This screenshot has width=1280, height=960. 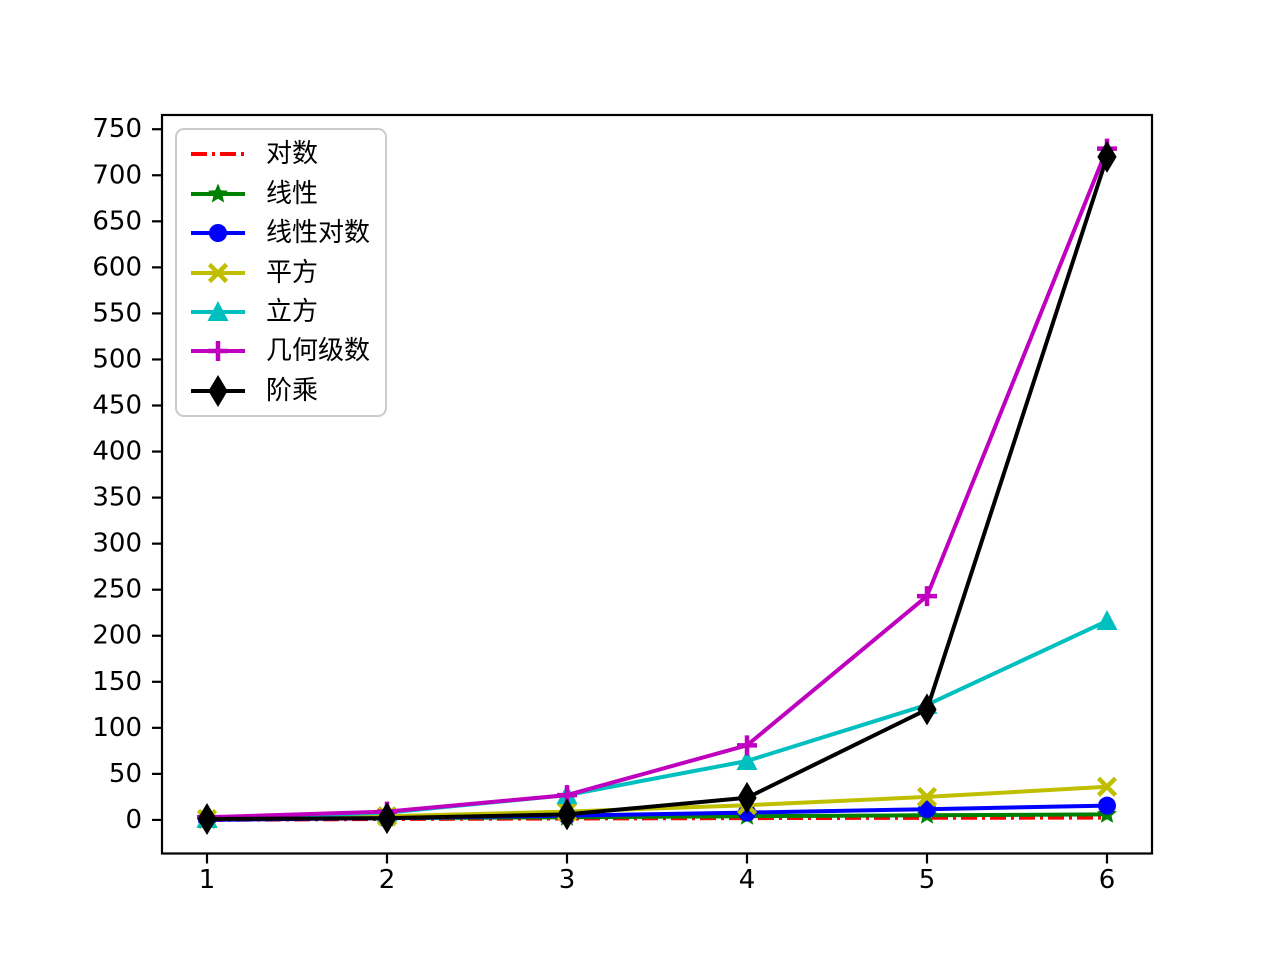 What do you see at coordinates (117, 359) in the screenshot?
I see `y-tick-label: 500` at bounding box center [117, 359].